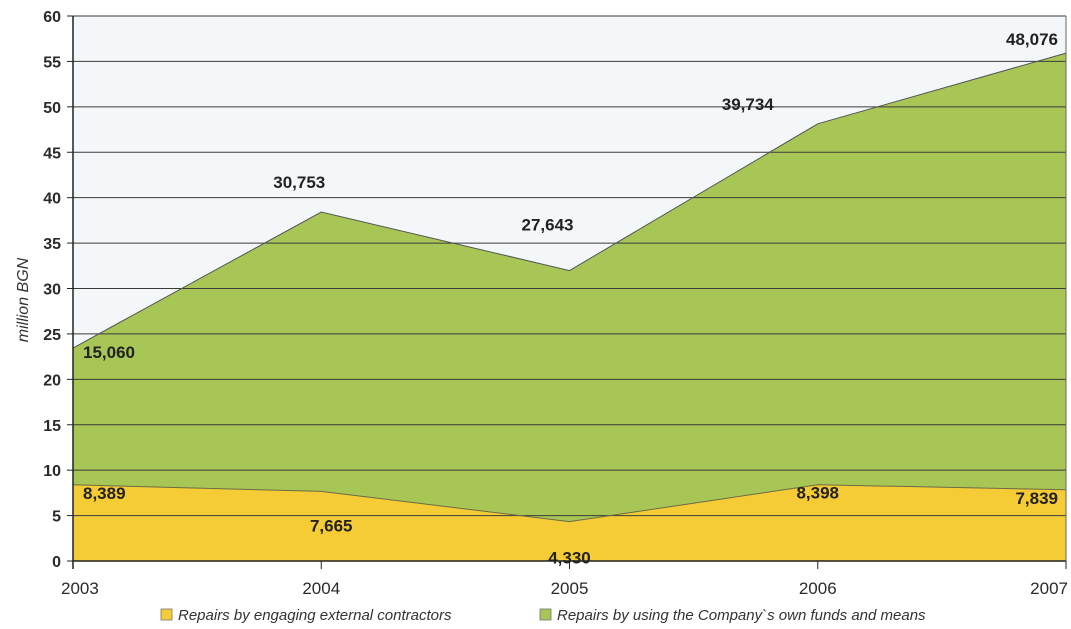 The width and height of the screenshot is (1071, 629). What do you see at coordinates (570, 588) in the screenshot?
I see `x-tick-label: 2005` at bounding box center [570, 588].